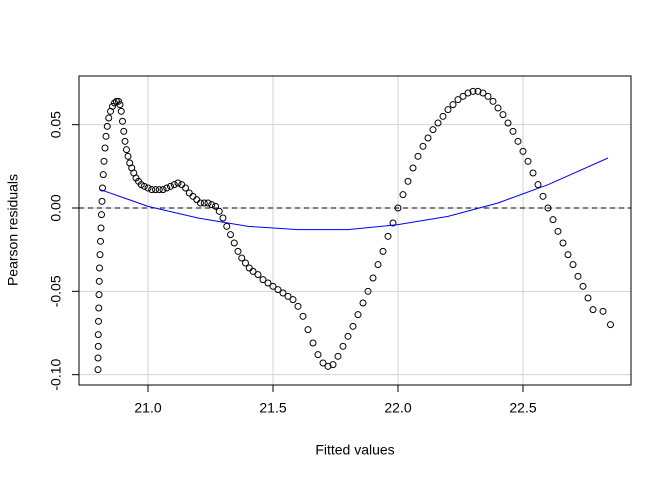  What do you see at coordinates (397, 408) in the screenshot?
I see `x-tick-label: 22.0` at bounding box center [397, 408].